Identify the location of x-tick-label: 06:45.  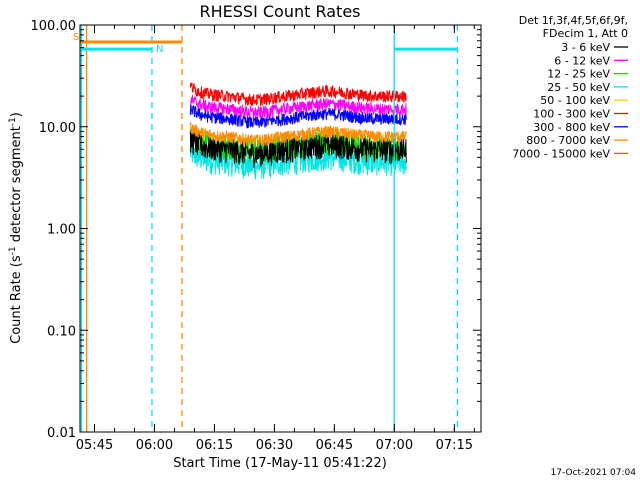
(334, 445).